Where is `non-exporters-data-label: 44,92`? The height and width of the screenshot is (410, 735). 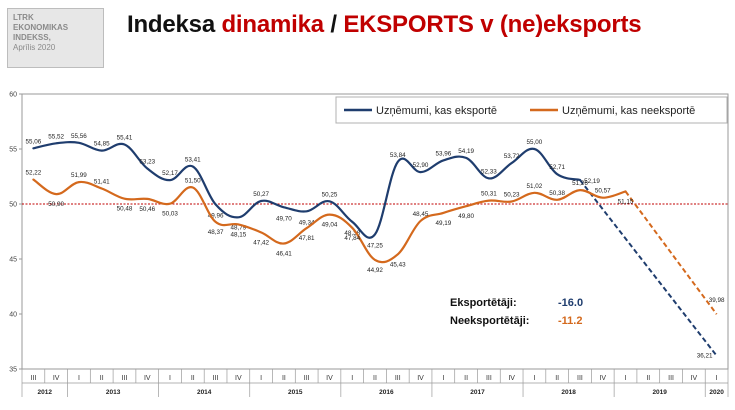
non-exporters-data-label: 44,92 is located at coordinates (375, 270).